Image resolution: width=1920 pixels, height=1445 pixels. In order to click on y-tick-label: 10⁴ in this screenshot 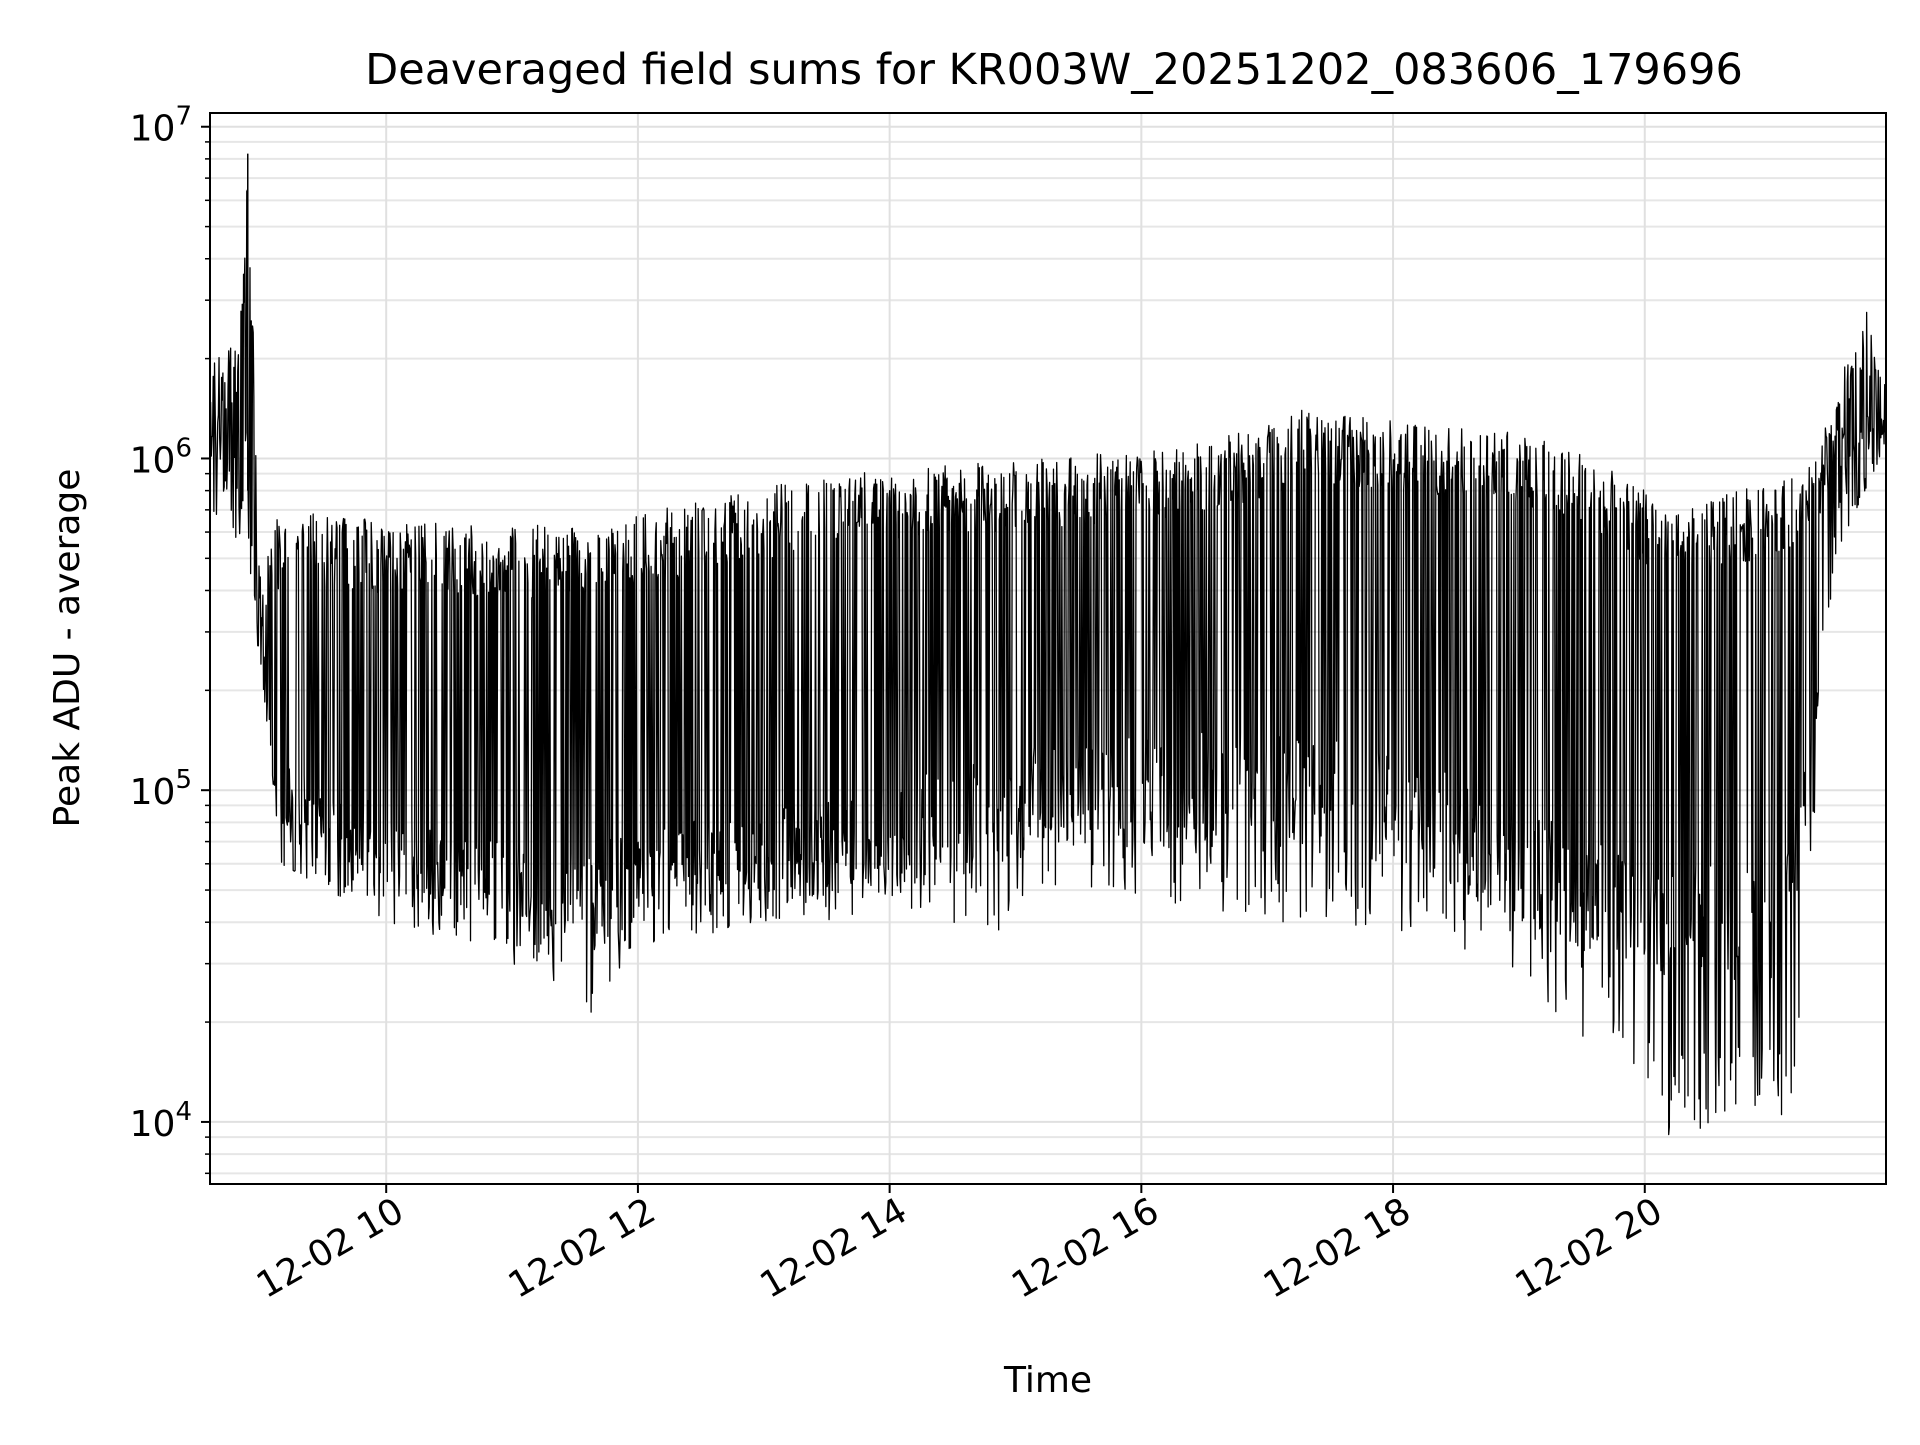, I will do `click(161, 1121)`.